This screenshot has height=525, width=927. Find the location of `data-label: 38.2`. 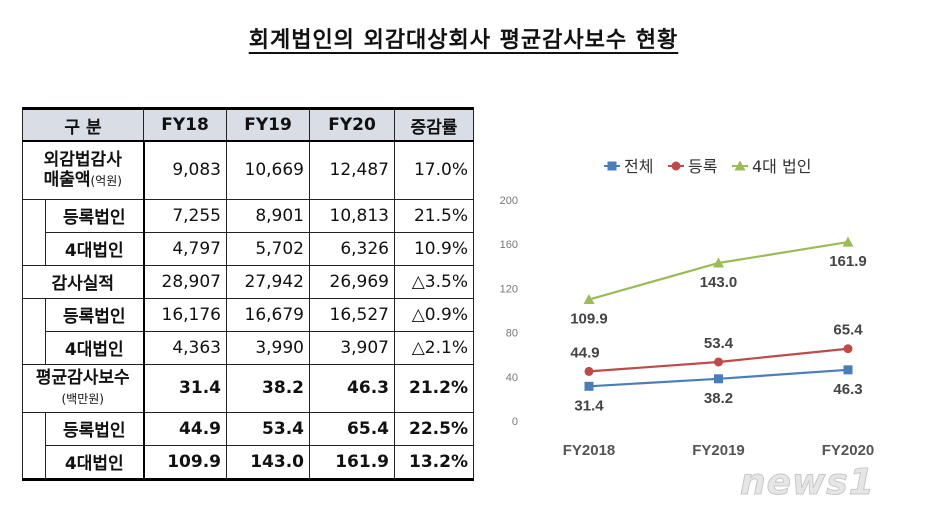

data-label: 38.2 is located at coordinates (718, 398).